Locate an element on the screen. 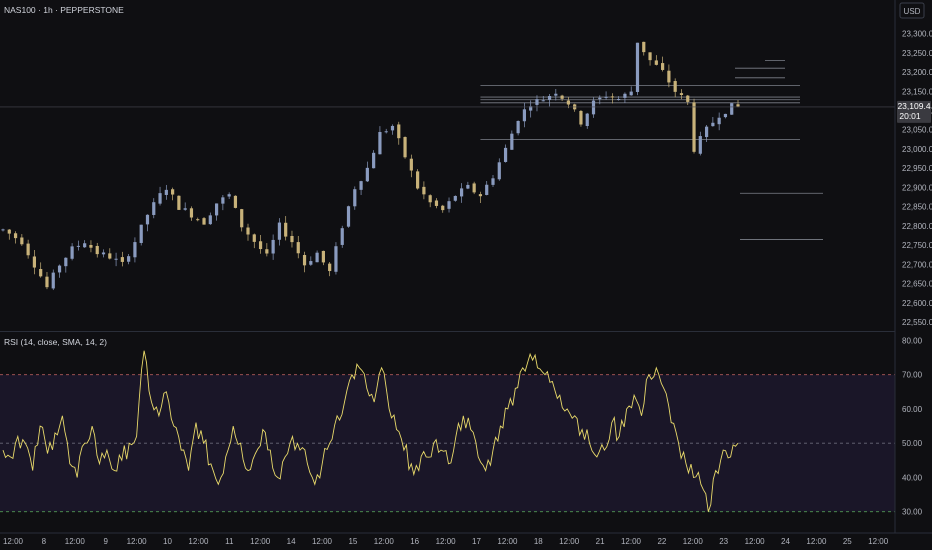 Image resolution: width=932 pixels, height=550 pixels. time-axis is located at coordinates (466, 541).